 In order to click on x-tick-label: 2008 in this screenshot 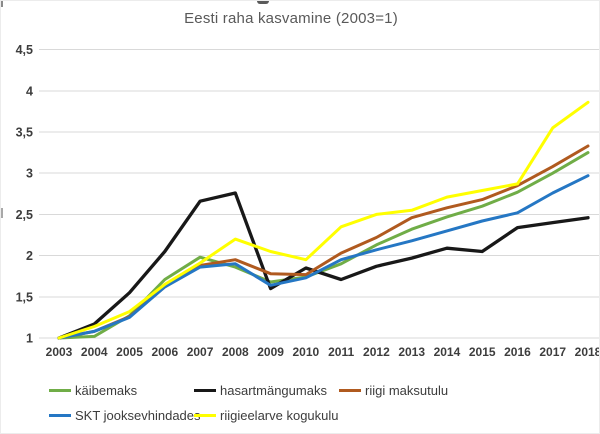, I will do `click(235, 352)`.